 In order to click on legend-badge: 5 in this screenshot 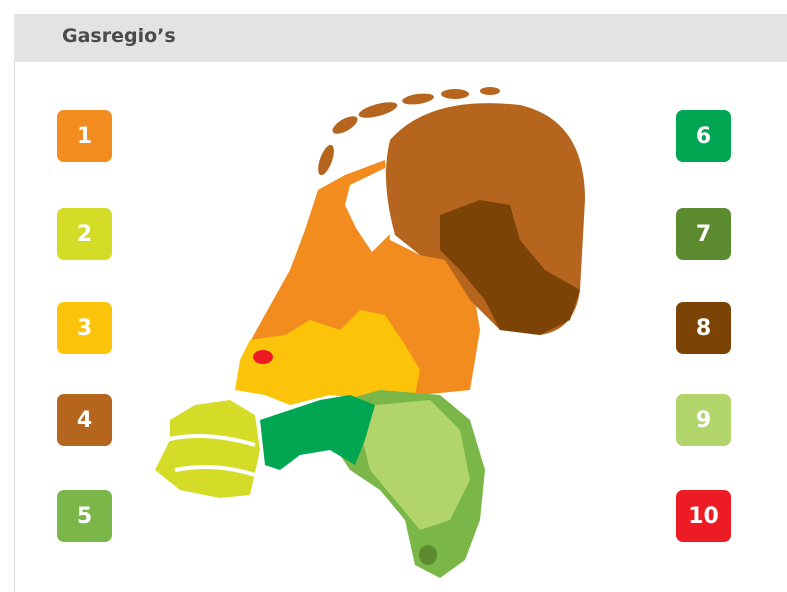, I will do `click(84, 516)`.